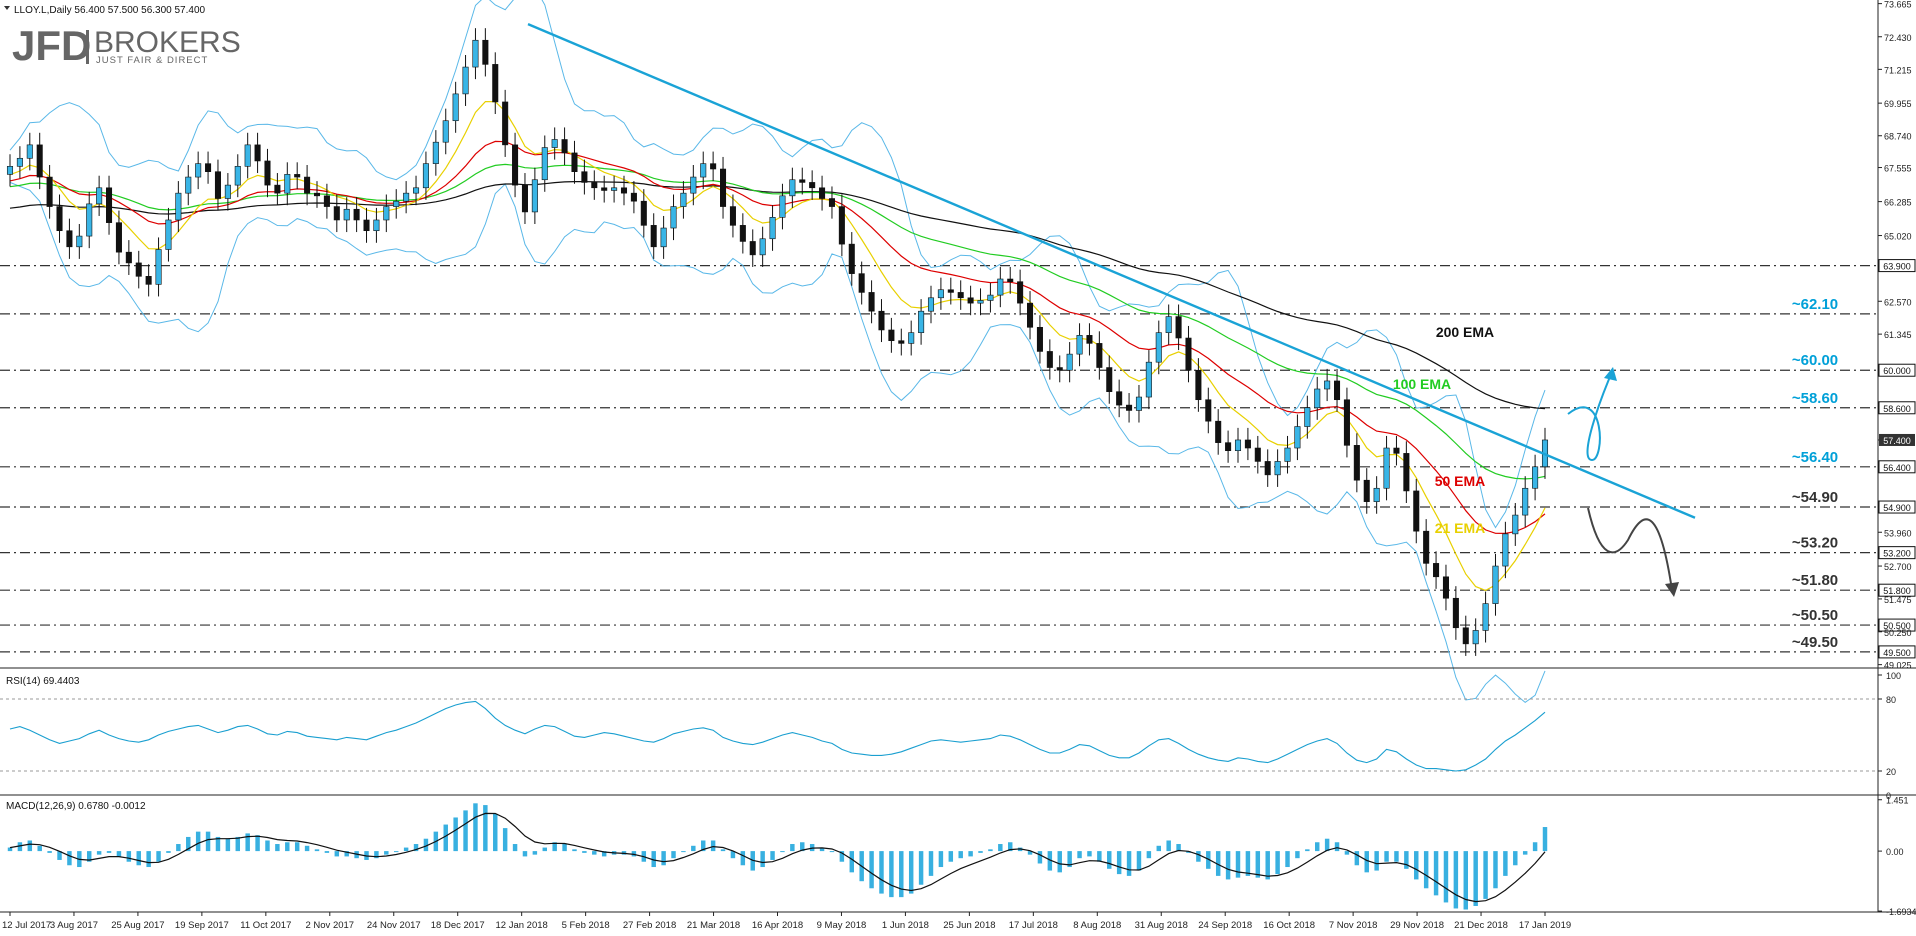 Image resolution: width=1916 pixels, height=936 pixels. What do you see at coordinates (1898, 335) in the screenshot?
I see `price-axis-label: 61.345` at bounding box center [1898, 335].